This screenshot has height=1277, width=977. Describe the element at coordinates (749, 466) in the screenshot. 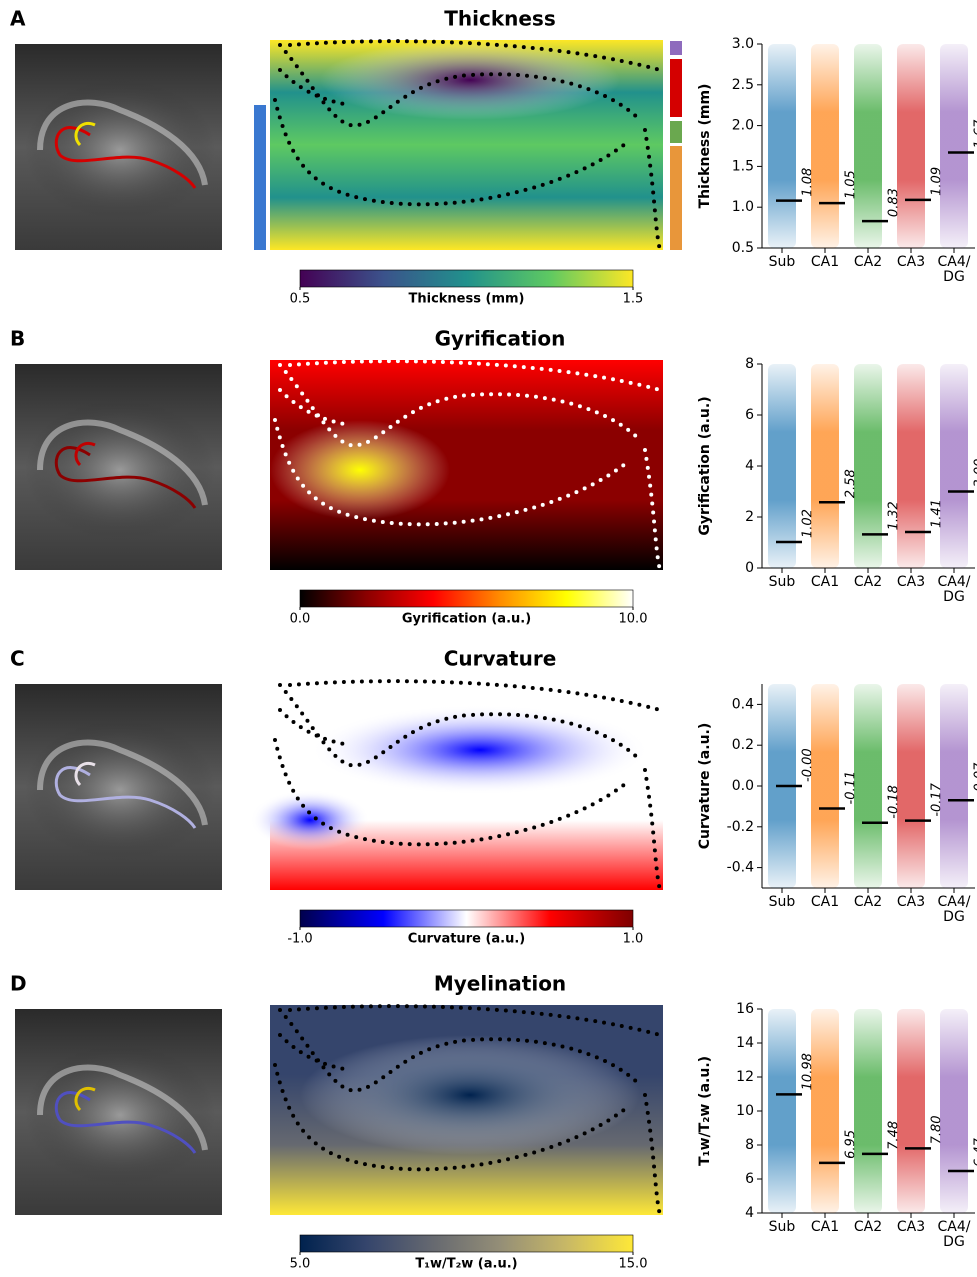

I see `y-tick-label: 4` at that location.